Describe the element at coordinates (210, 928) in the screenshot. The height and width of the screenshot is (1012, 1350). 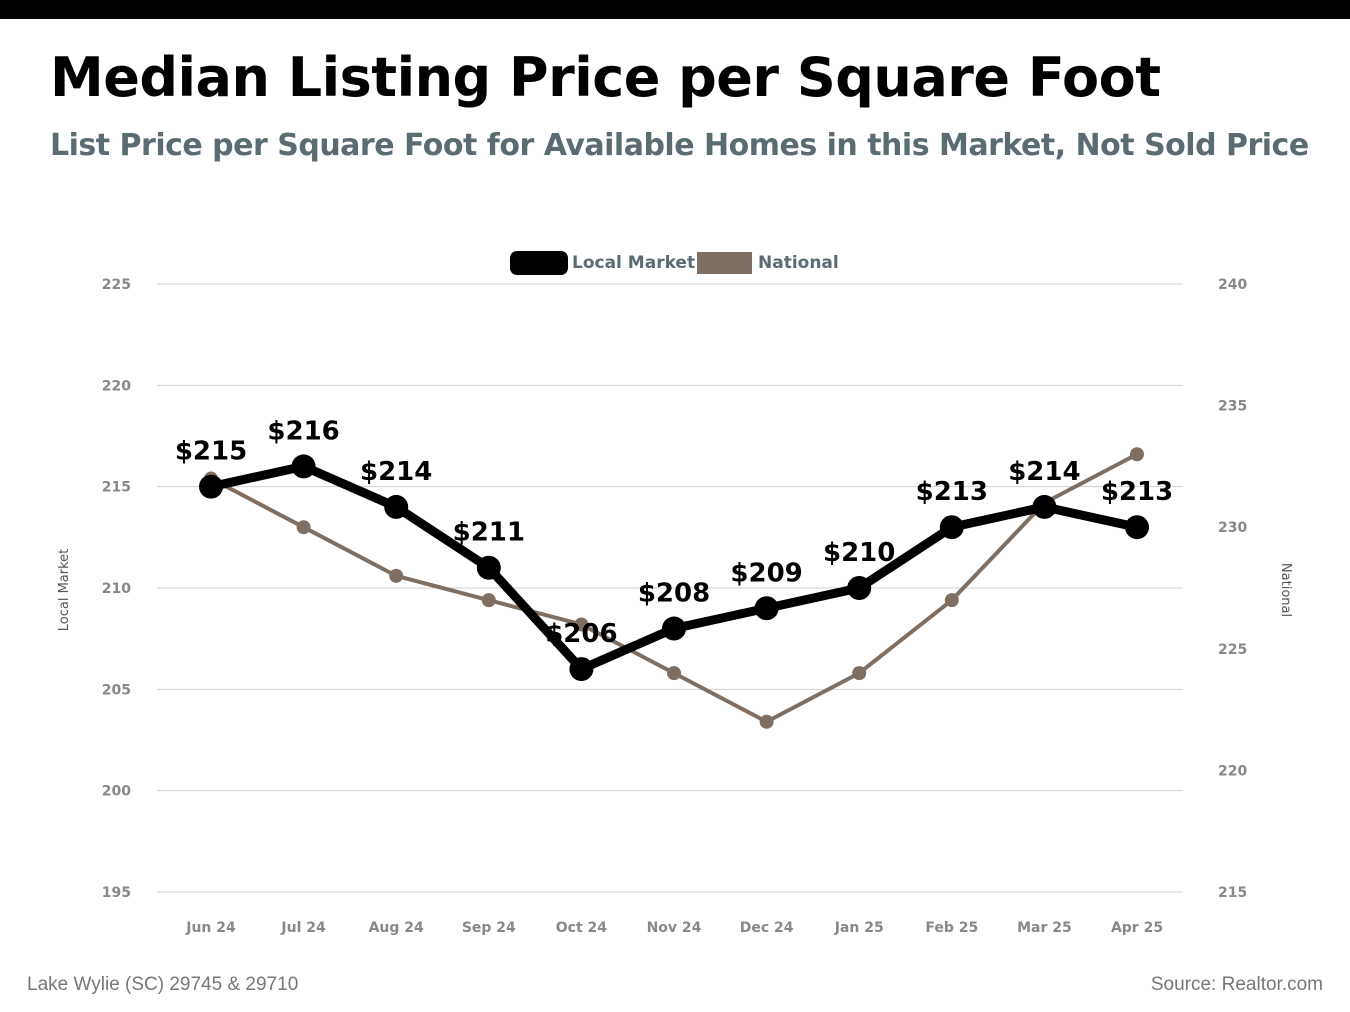
I see `x-tick-label: Jun 24` at that location.